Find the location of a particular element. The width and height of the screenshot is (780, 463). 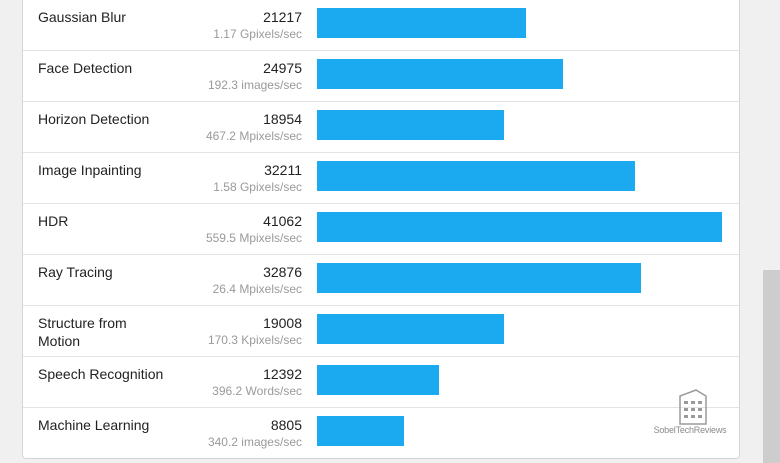

building-logo-icon is located at coordinates (693, 407).